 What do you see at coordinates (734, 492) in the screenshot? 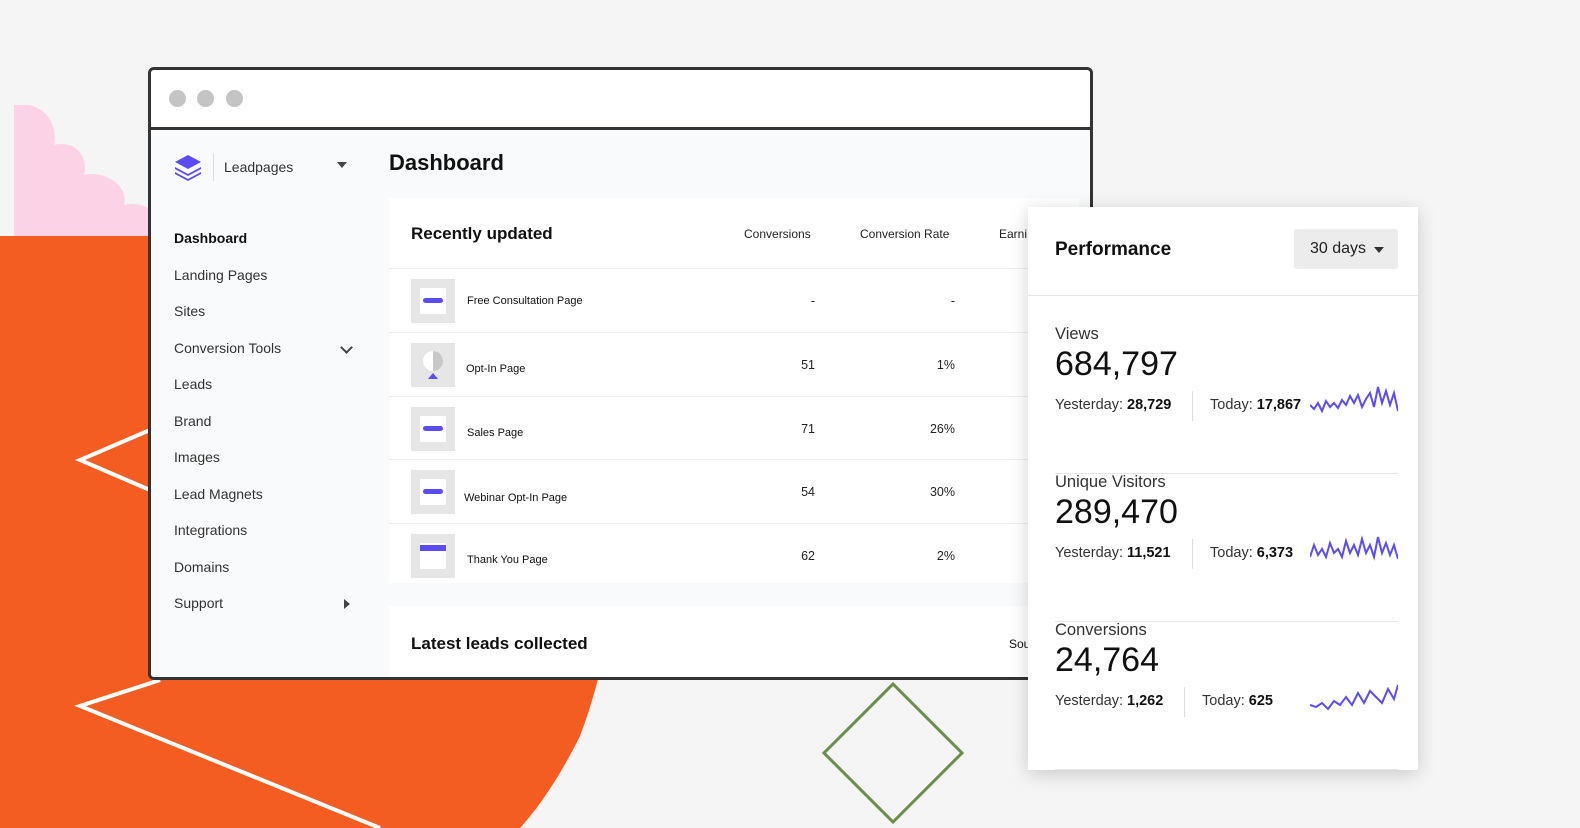
I see `table-row: Webinar Opt-In Page 54 30%` at bounding box center [734, 492].